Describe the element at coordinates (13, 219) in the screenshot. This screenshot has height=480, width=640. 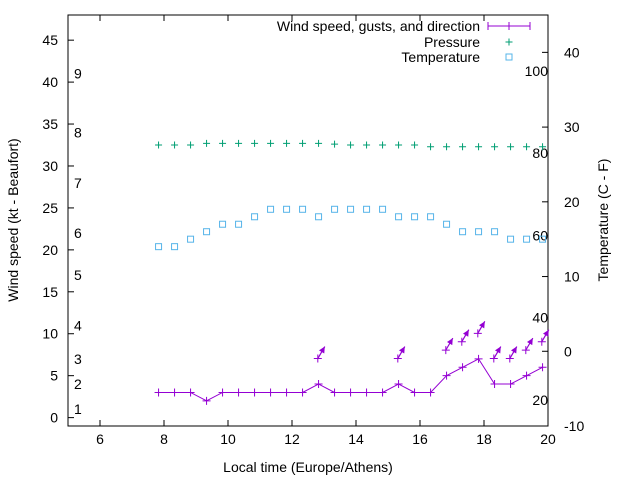
I see `y-axis-title: Wind speed (kt - Beaufort)` at that location.